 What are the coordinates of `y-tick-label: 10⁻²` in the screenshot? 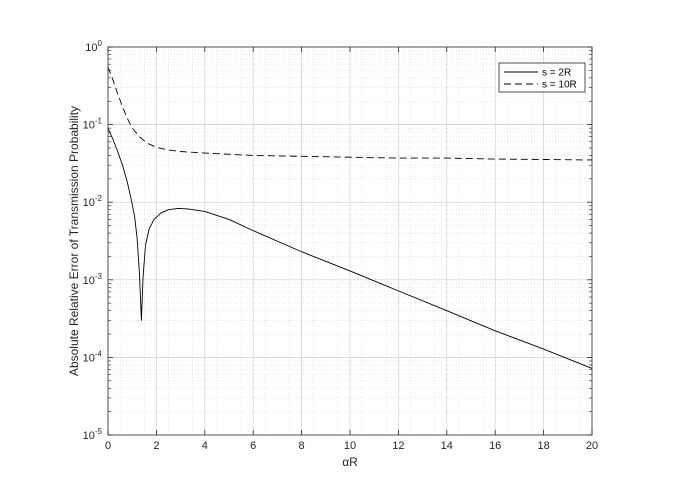 It's located at (93, 201).